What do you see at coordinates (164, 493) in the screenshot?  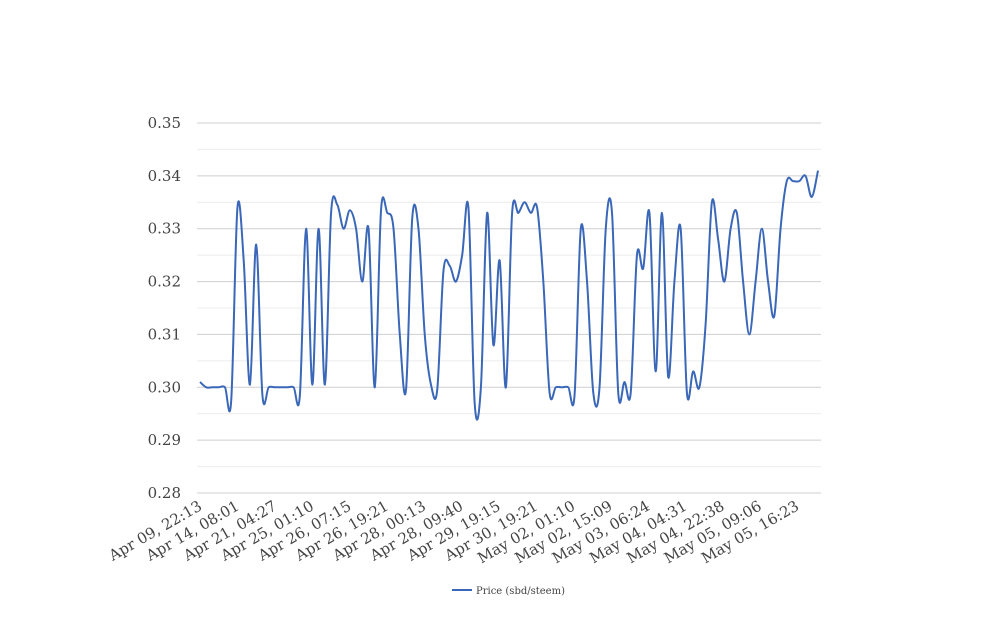 I see `y-tick-label: 0.28` at bounding box center [164, 493].